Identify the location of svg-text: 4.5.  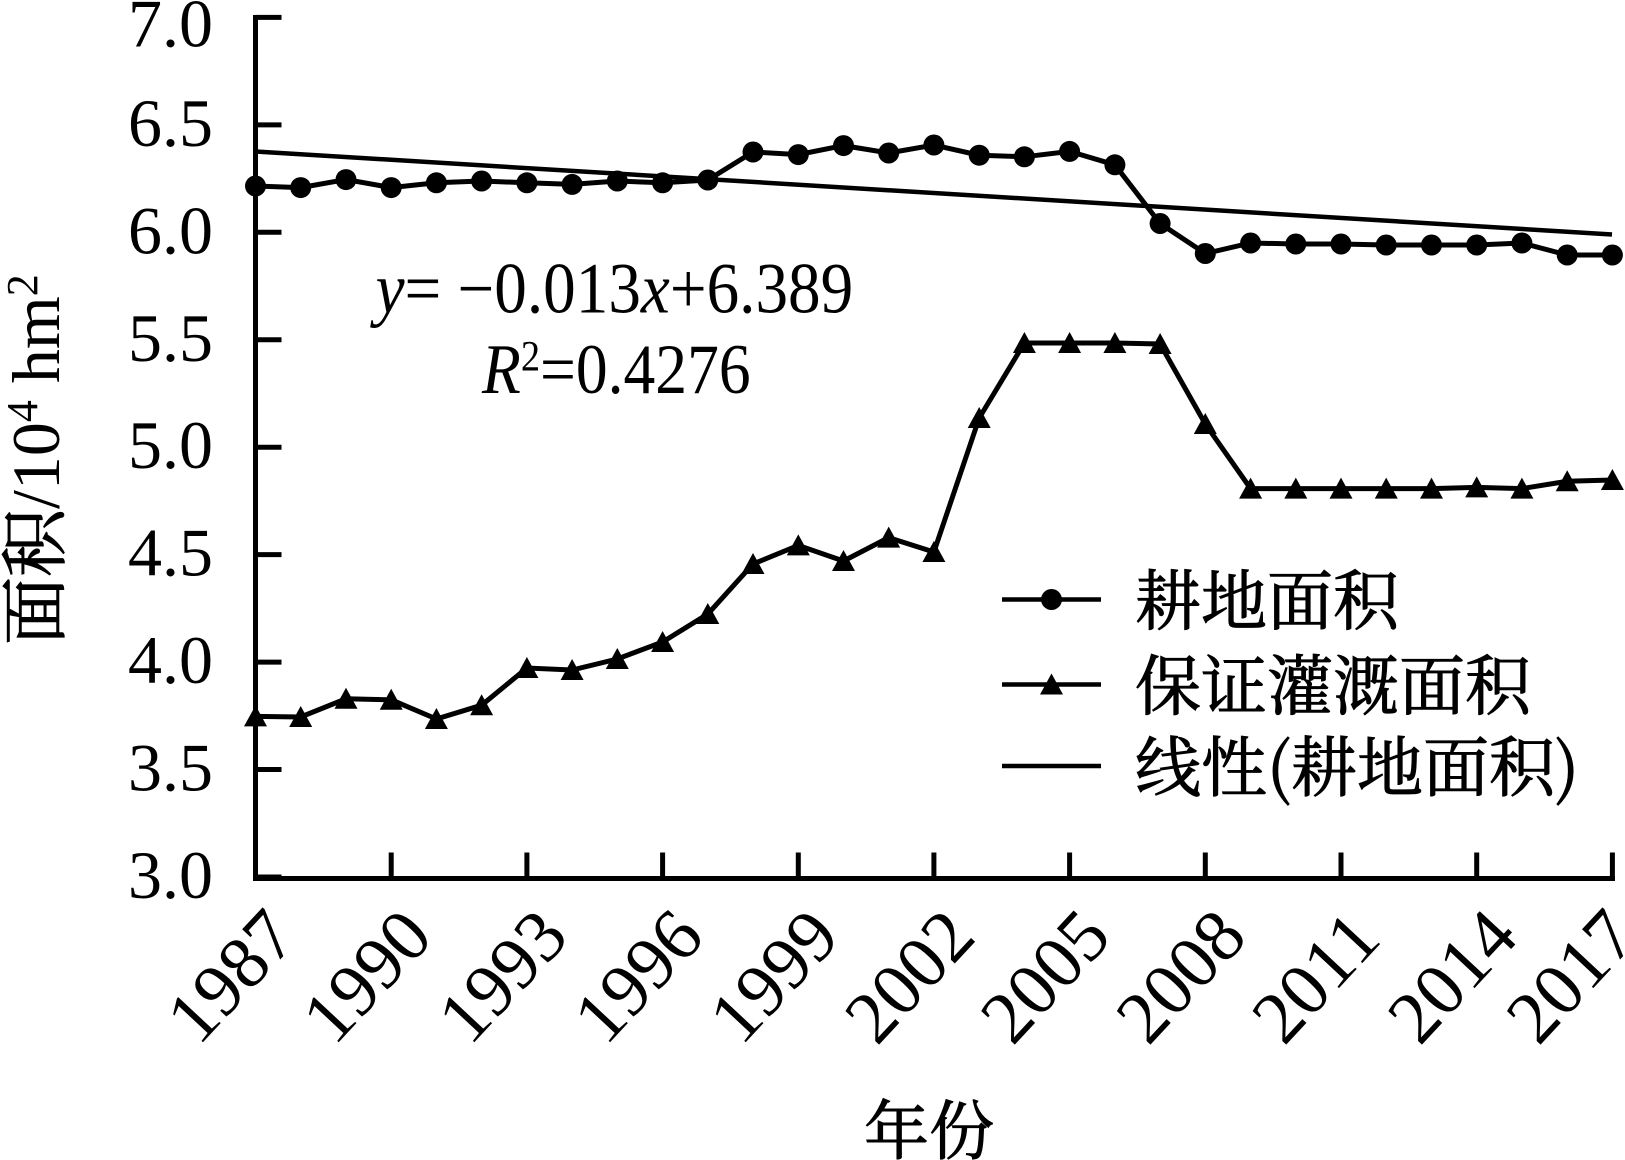
(170, 553).